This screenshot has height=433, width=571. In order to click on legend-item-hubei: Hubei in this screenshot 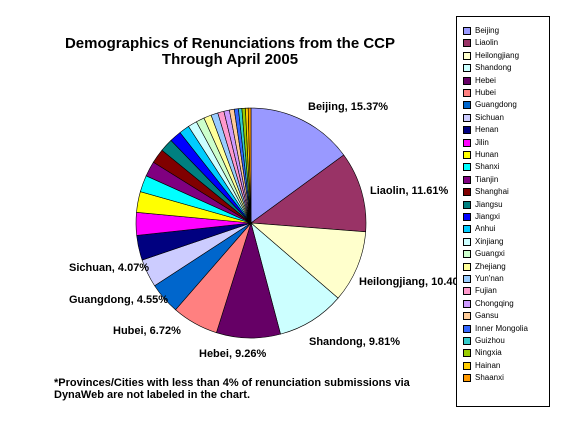, I will do `click(479, 93)`.